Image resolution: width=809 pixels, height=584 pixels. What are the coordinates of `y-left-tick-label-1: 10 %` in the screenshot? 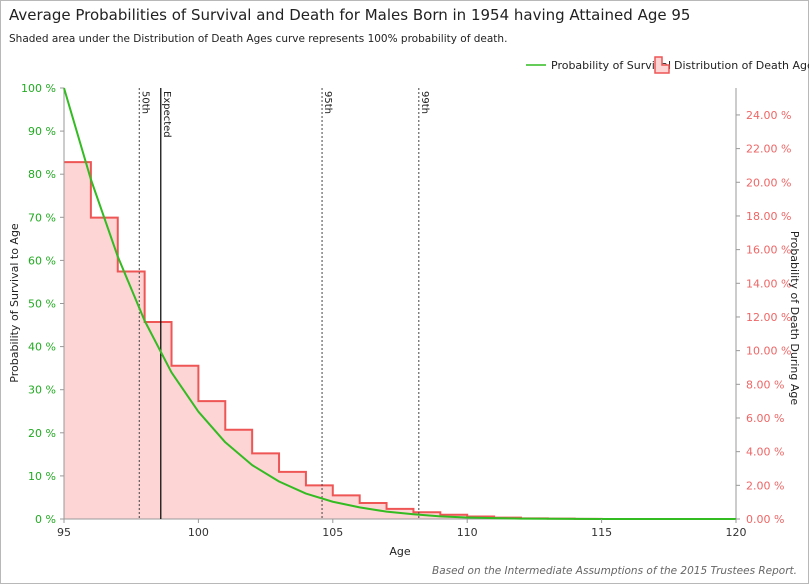 It's located at (42, 476).